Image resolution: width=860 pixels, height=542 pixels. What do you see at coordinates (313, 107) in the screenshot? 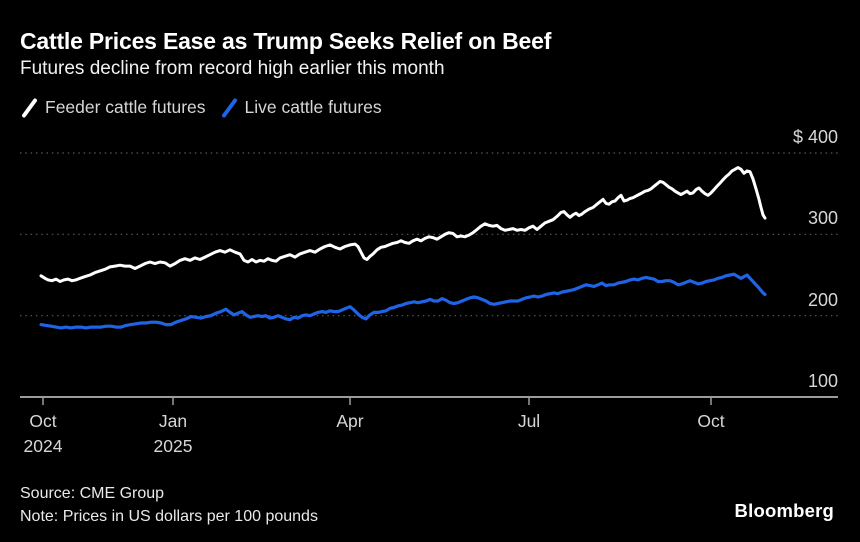
I see `legend-label-live-cattle: Live cattle futures` at bounding box center [313, 107].